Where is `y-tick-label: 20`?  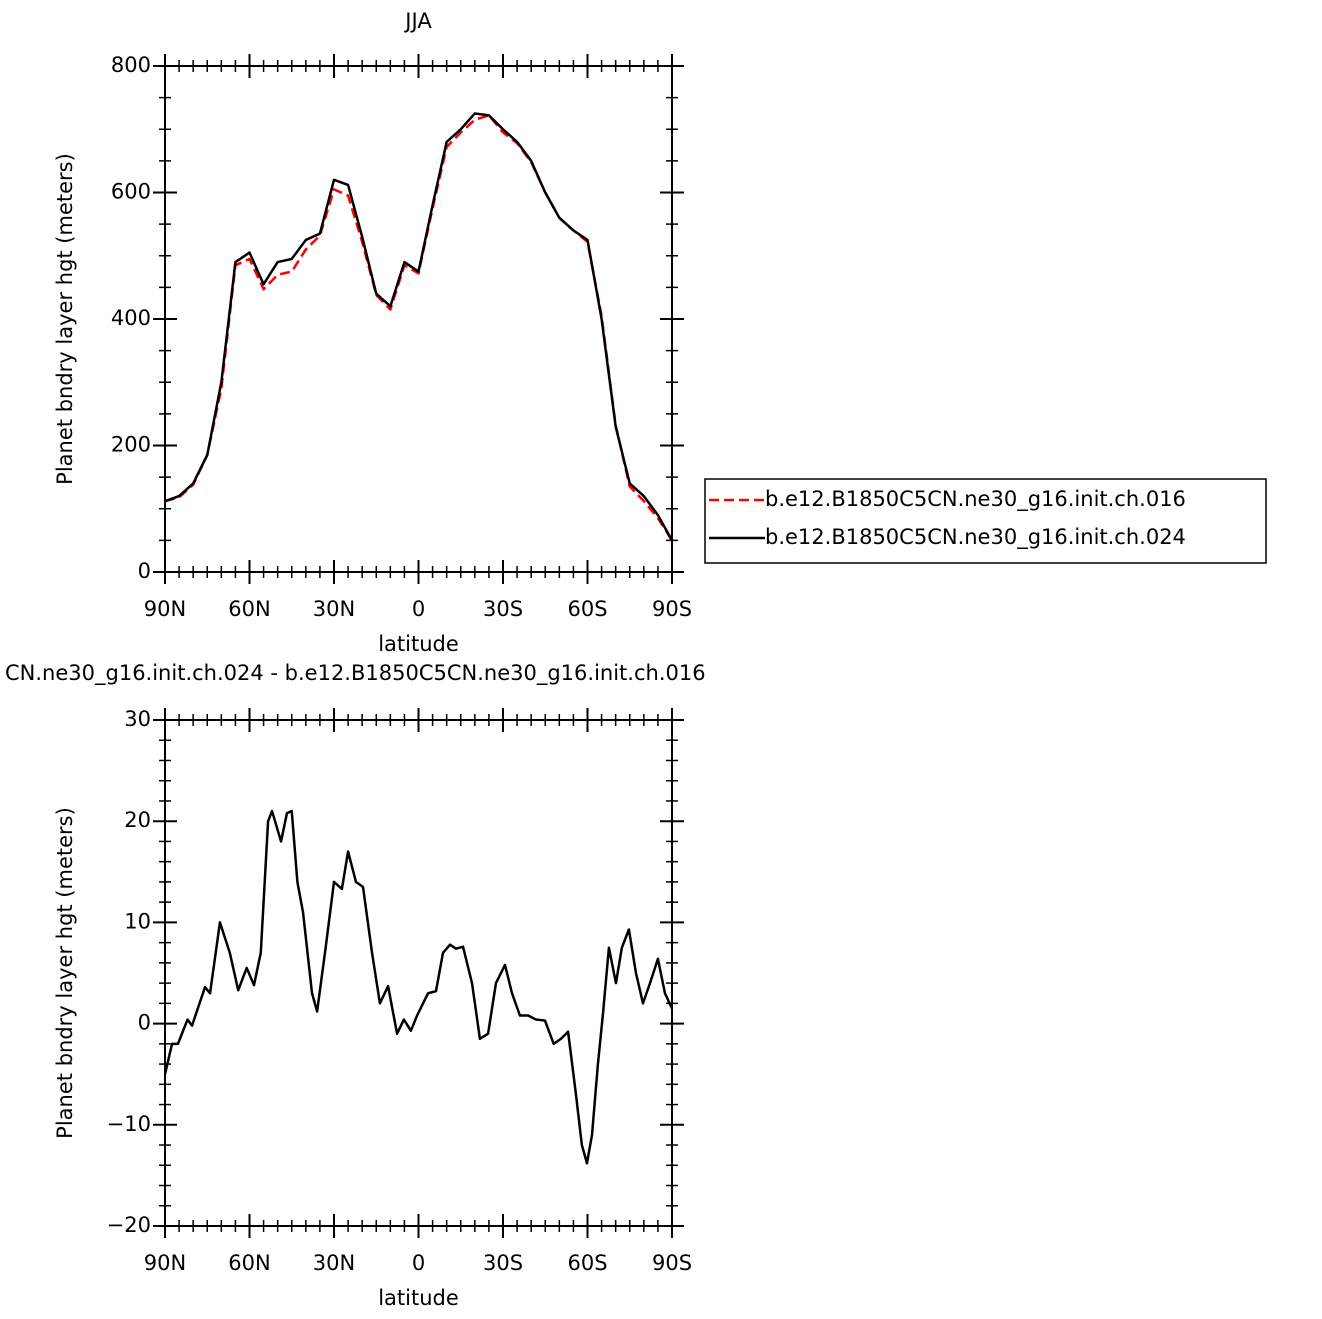 y-tick-label: 20 is located at coordinates (137, 820).